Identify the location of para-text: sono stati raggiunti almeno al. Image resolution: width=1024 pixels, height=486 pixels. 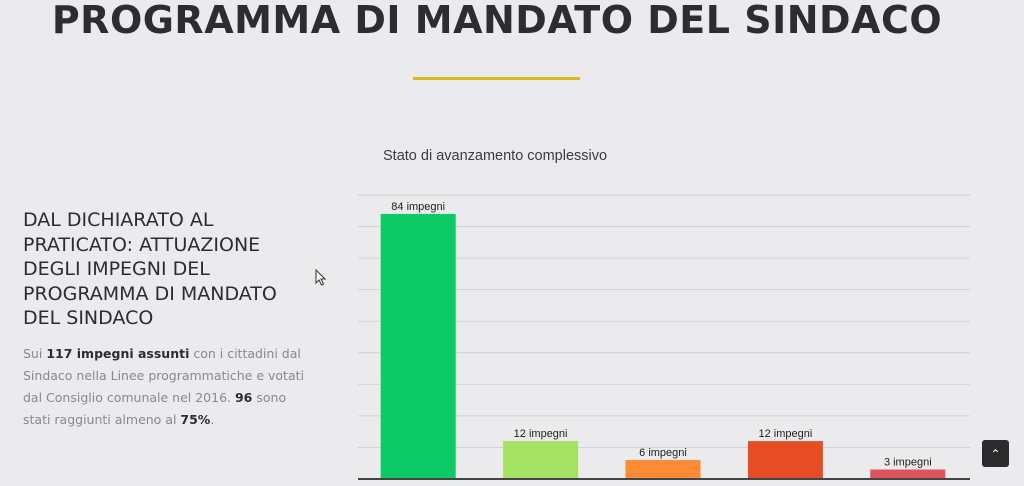
(155, 408).